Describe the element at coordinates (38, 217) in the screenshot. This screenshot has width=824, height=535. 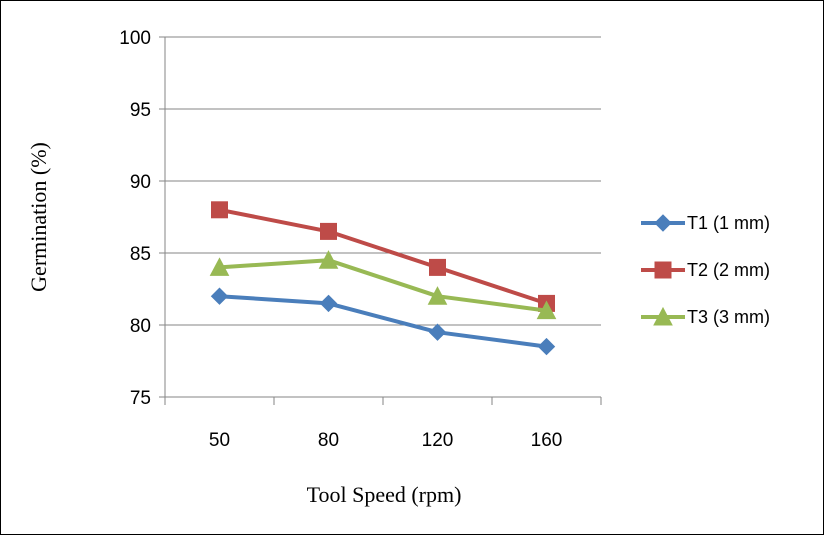
I see `y-axis-title: Germination (%)` at that location.